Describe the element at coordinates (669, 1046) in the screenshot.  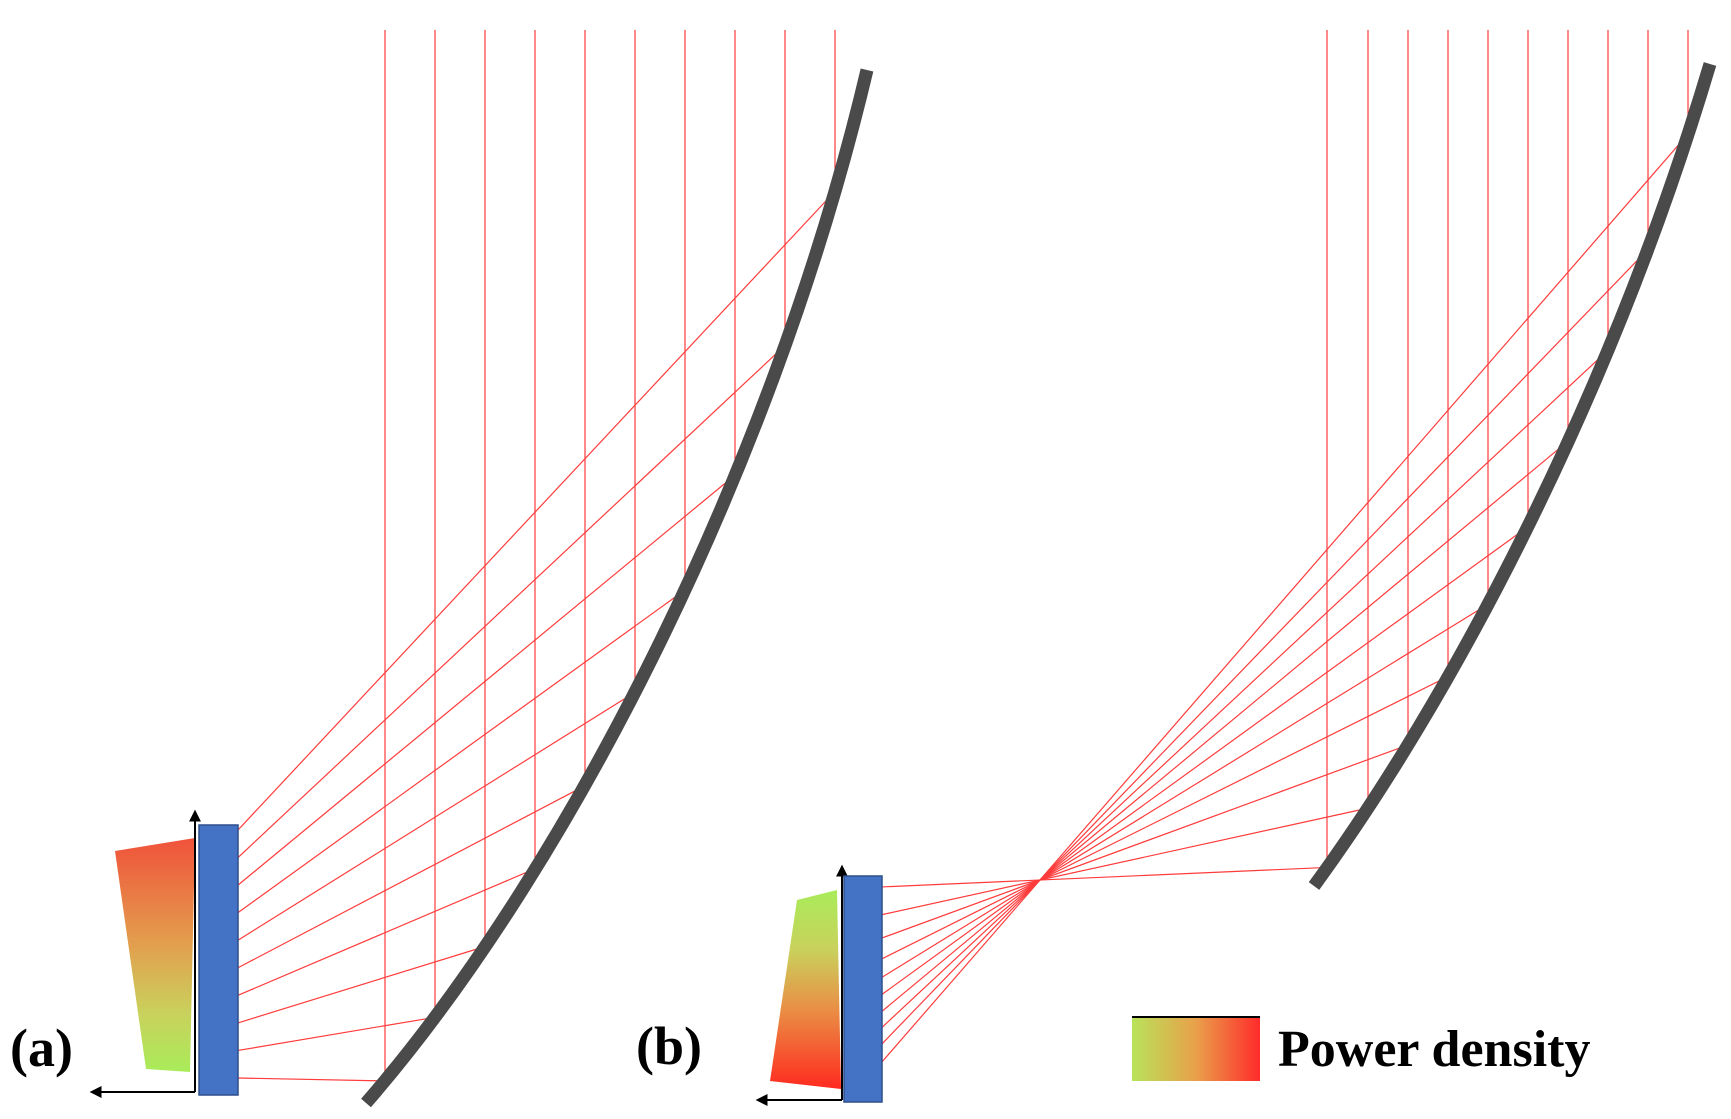
I see `panel-label-b: (b)` at that location.